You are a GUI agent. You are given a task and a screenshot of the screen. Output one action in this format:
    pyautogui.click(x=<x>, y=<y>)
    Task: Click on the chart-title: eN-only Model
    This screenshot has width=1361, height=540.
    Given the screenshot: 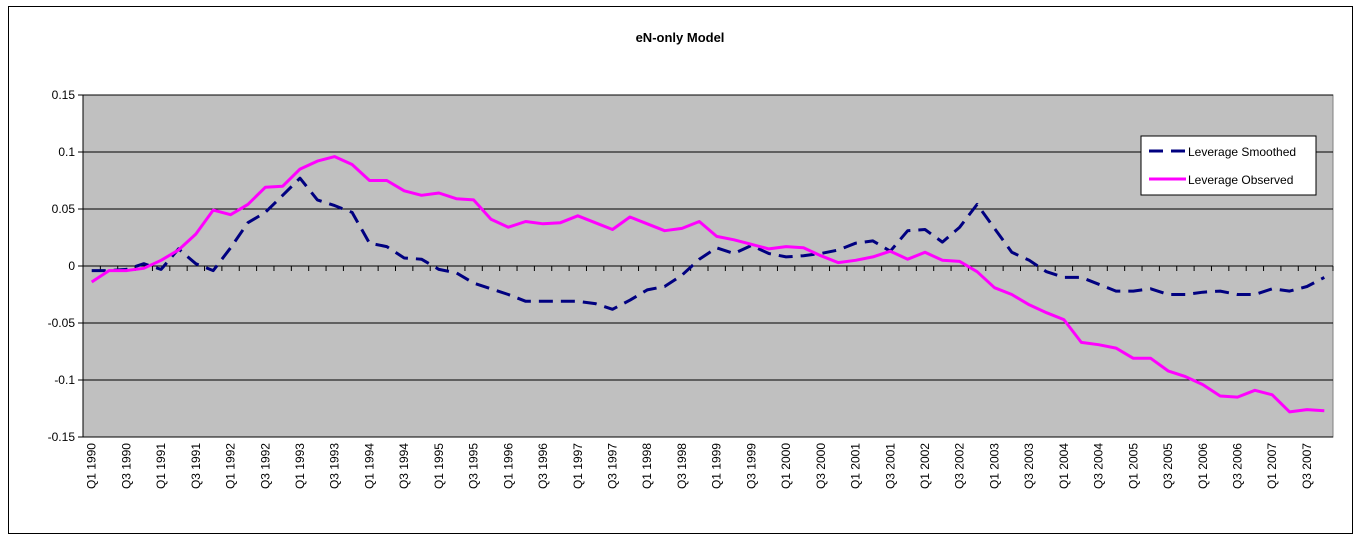 What is the action you would take?
    pyautogui.click(x=680, y=37)
    